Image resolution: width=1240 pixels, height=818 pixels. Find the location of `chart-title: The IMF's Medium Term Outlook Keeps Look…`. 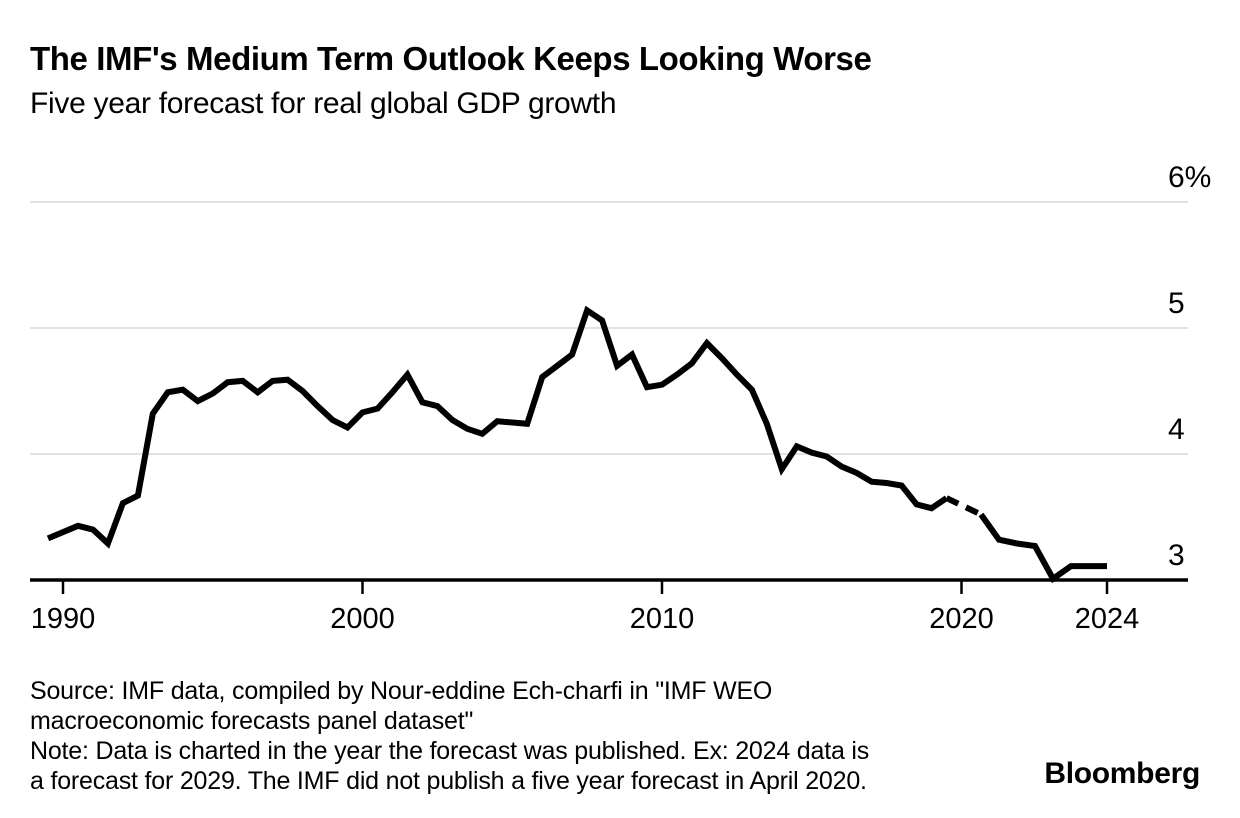

chart-title: The IMF's Medium Term Outlook Keeps Look… is located at coordinates (451, 58).